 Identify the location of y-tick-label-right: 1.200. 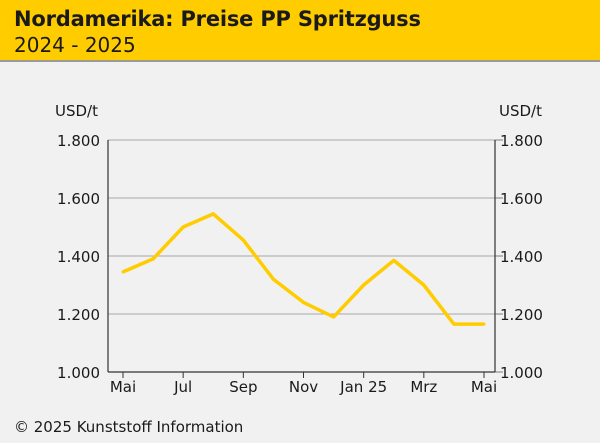
(521, 315).